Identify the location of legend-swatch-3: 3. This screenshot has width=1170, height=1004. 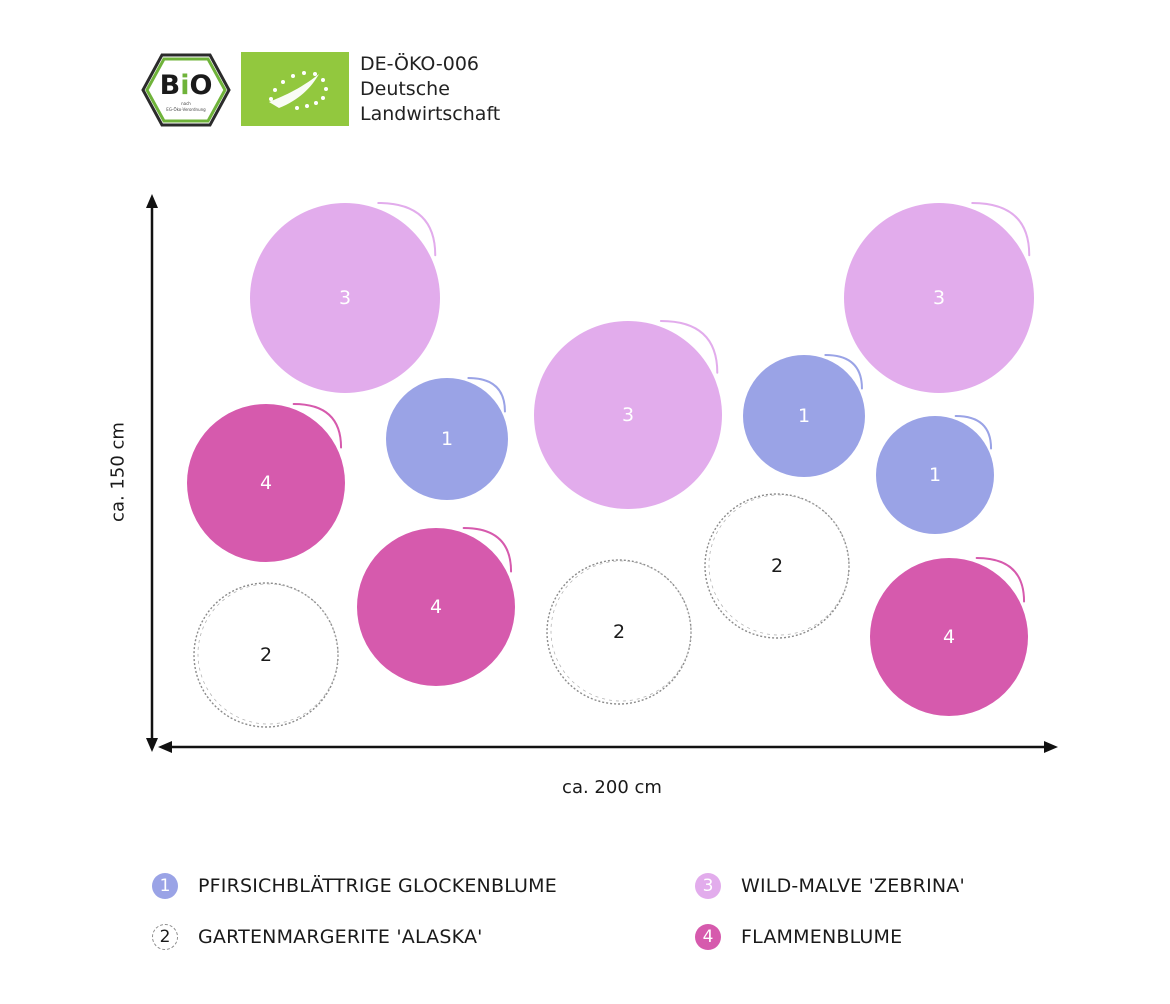
(708, 886).